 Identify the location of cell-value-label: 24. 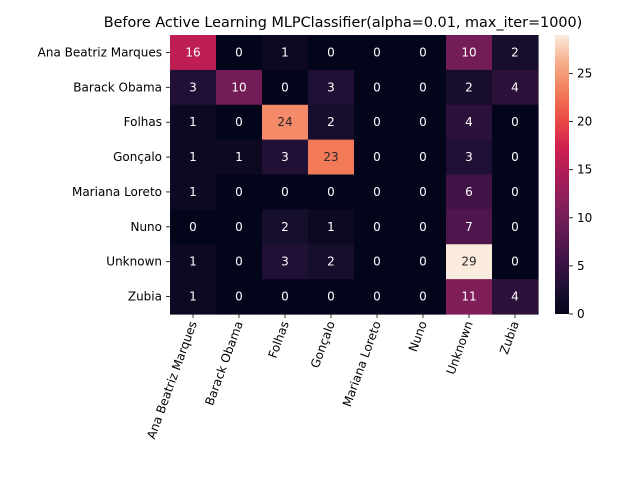
(284, 122).